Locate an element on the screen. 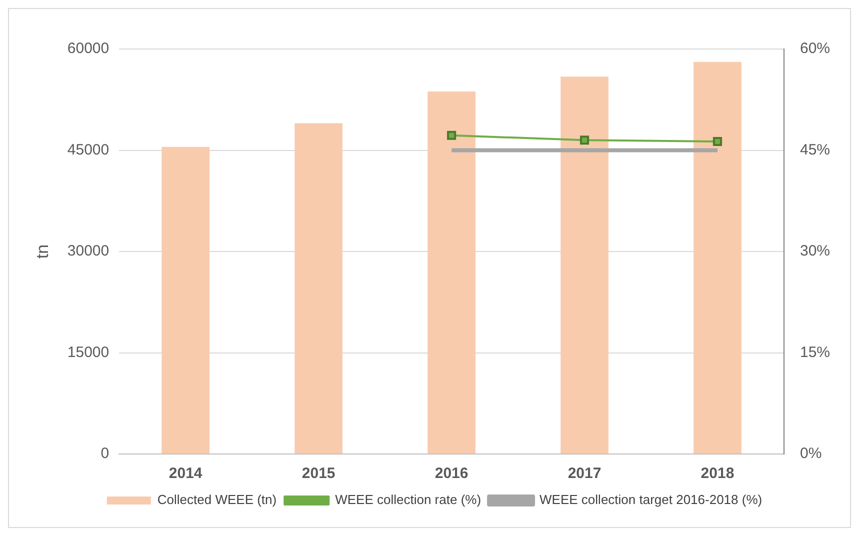  y-tick-label: 30000 is located at coordinates (88, 251).